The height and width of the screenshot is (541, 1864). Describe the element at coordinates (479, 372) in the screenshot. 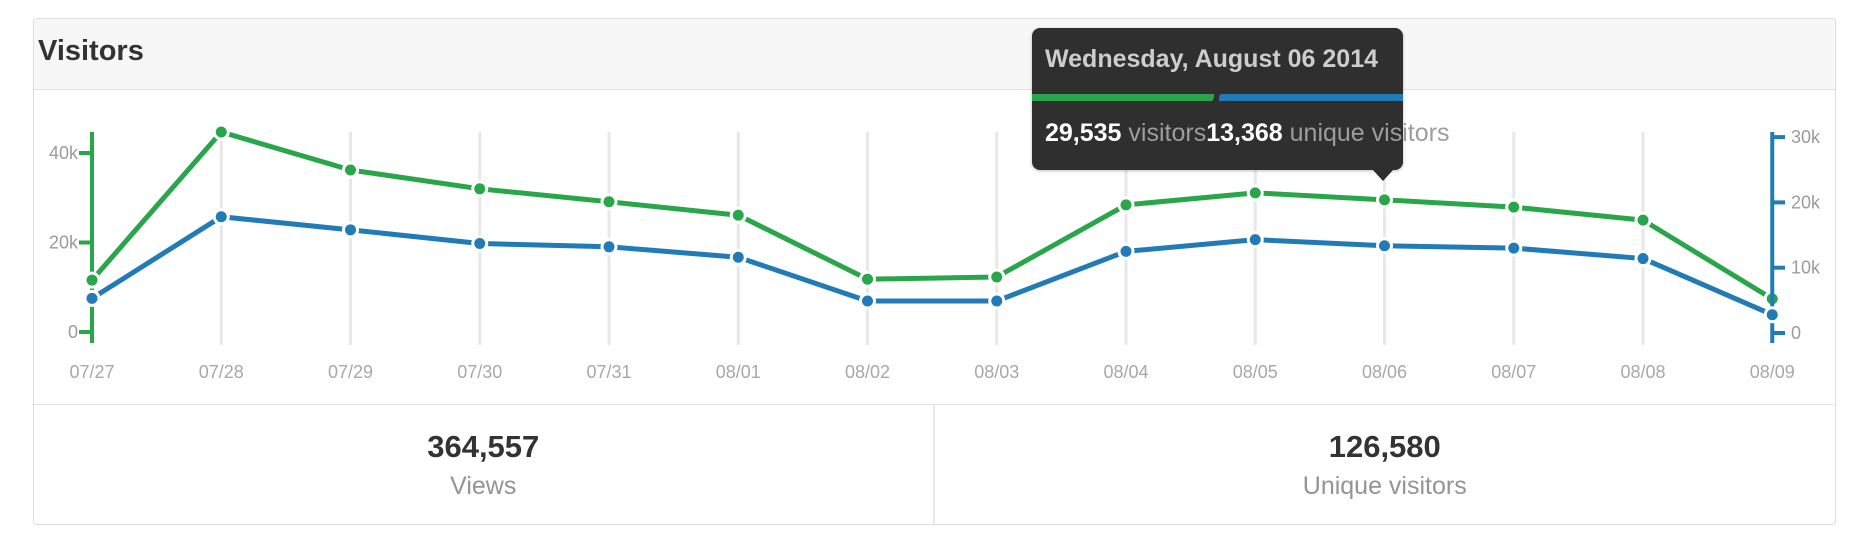

I see `x-label-07/30: 07/30` at that location.